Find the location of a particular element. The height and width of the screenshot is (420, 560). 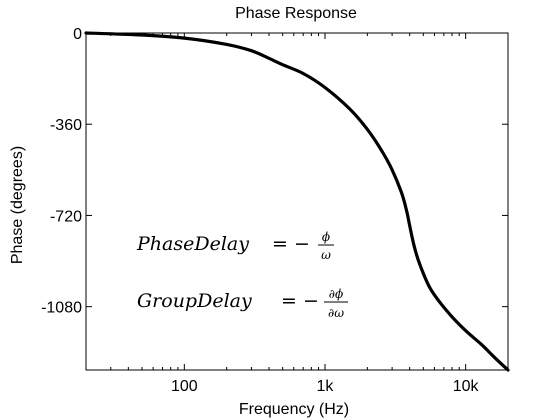

chart-title: Phase Response is located at coordinates (296, 13).